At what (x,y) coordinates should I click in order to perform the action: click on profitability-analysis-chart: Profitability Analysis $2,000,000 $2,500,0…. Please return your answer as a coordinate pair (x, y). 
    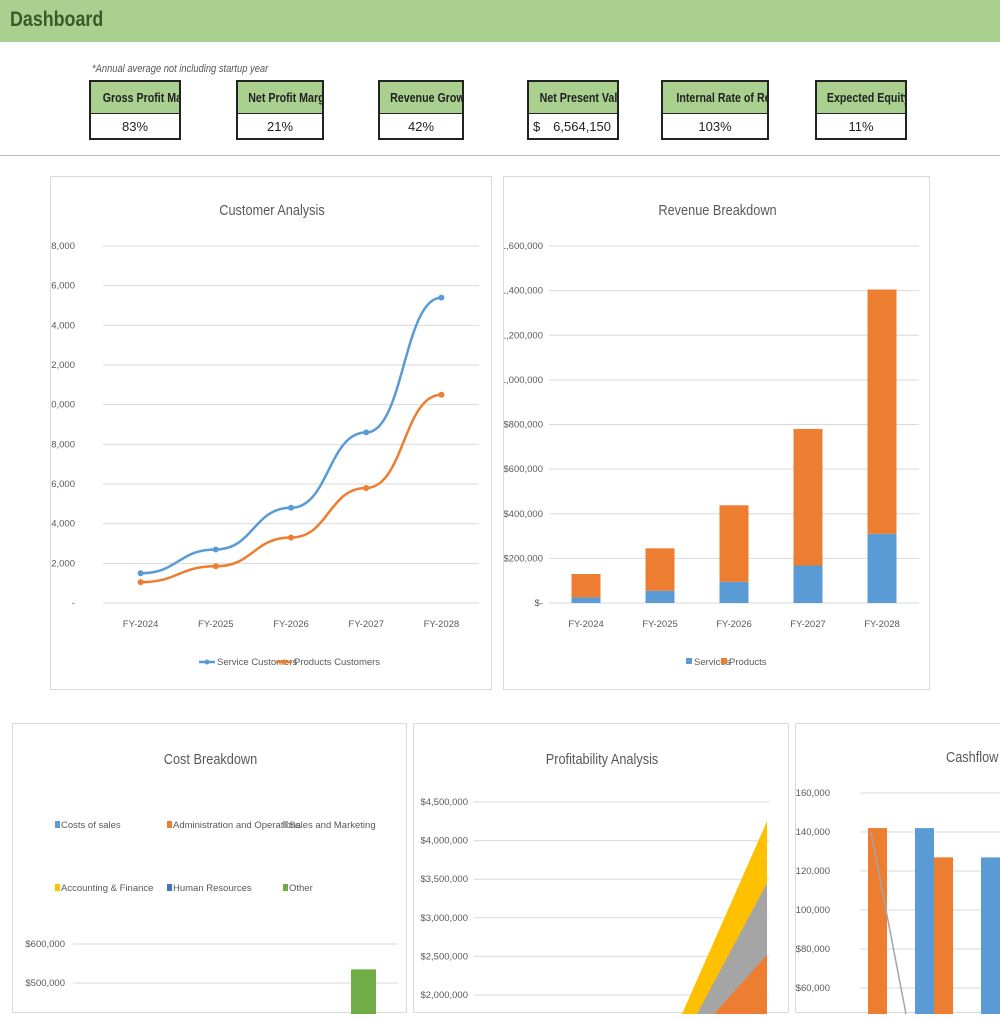
    Looking at the image, I should click on (594, 882).